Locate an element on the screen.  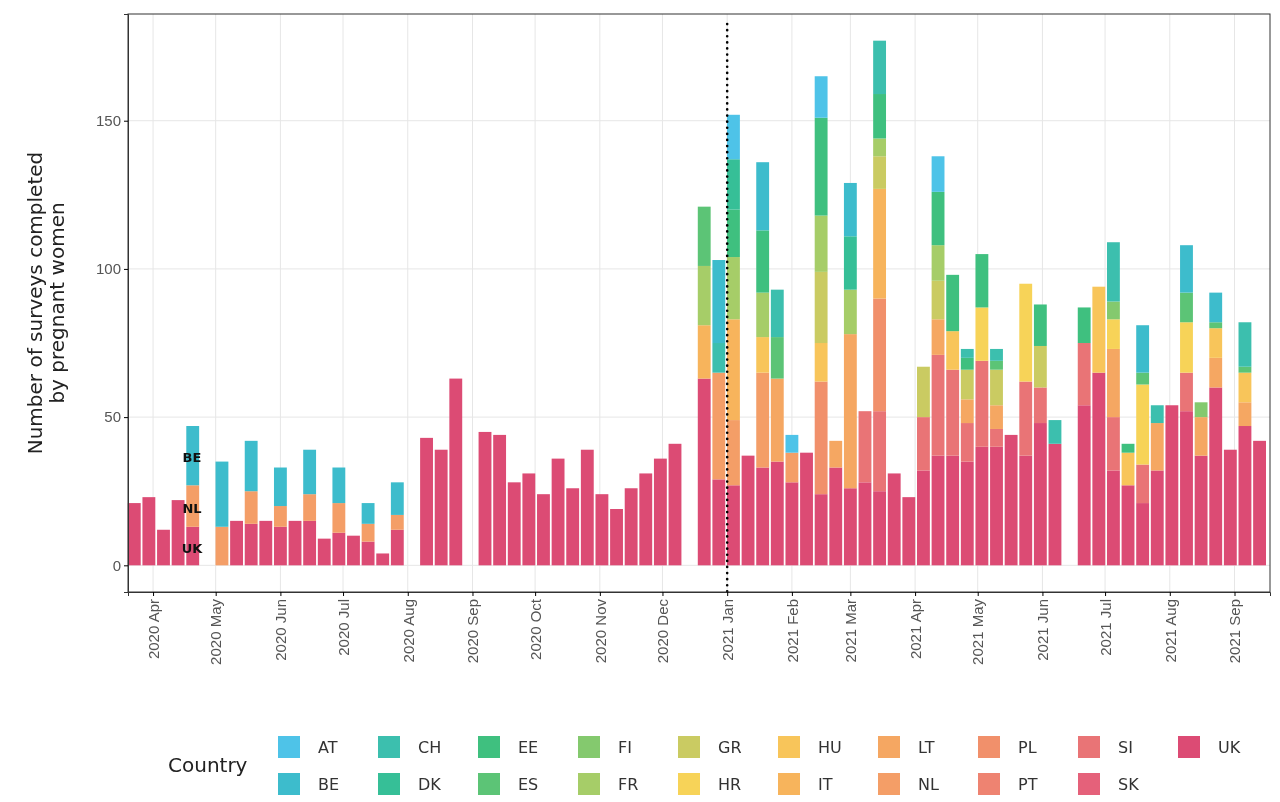
x-tick-label: 2020 Jul is located at coordinates (343, 627).